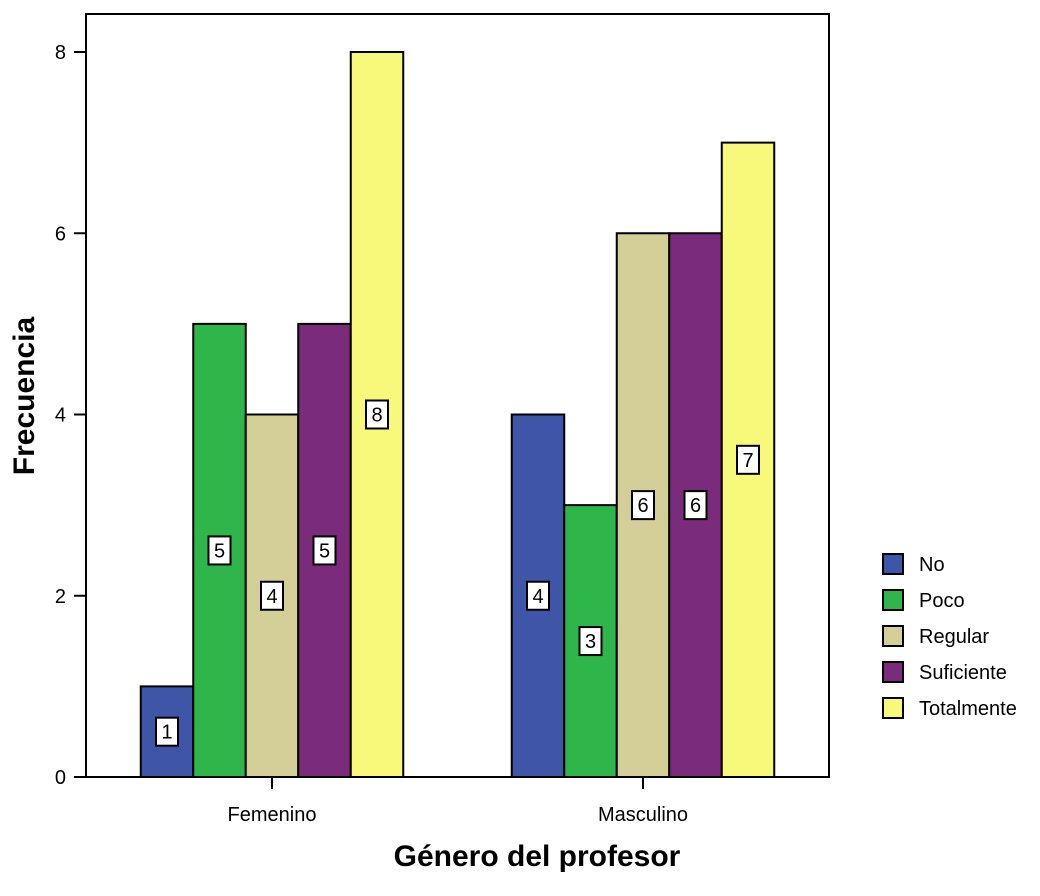  I want to click on x-tick-label-femenino: Femenino, so click(272, 815).